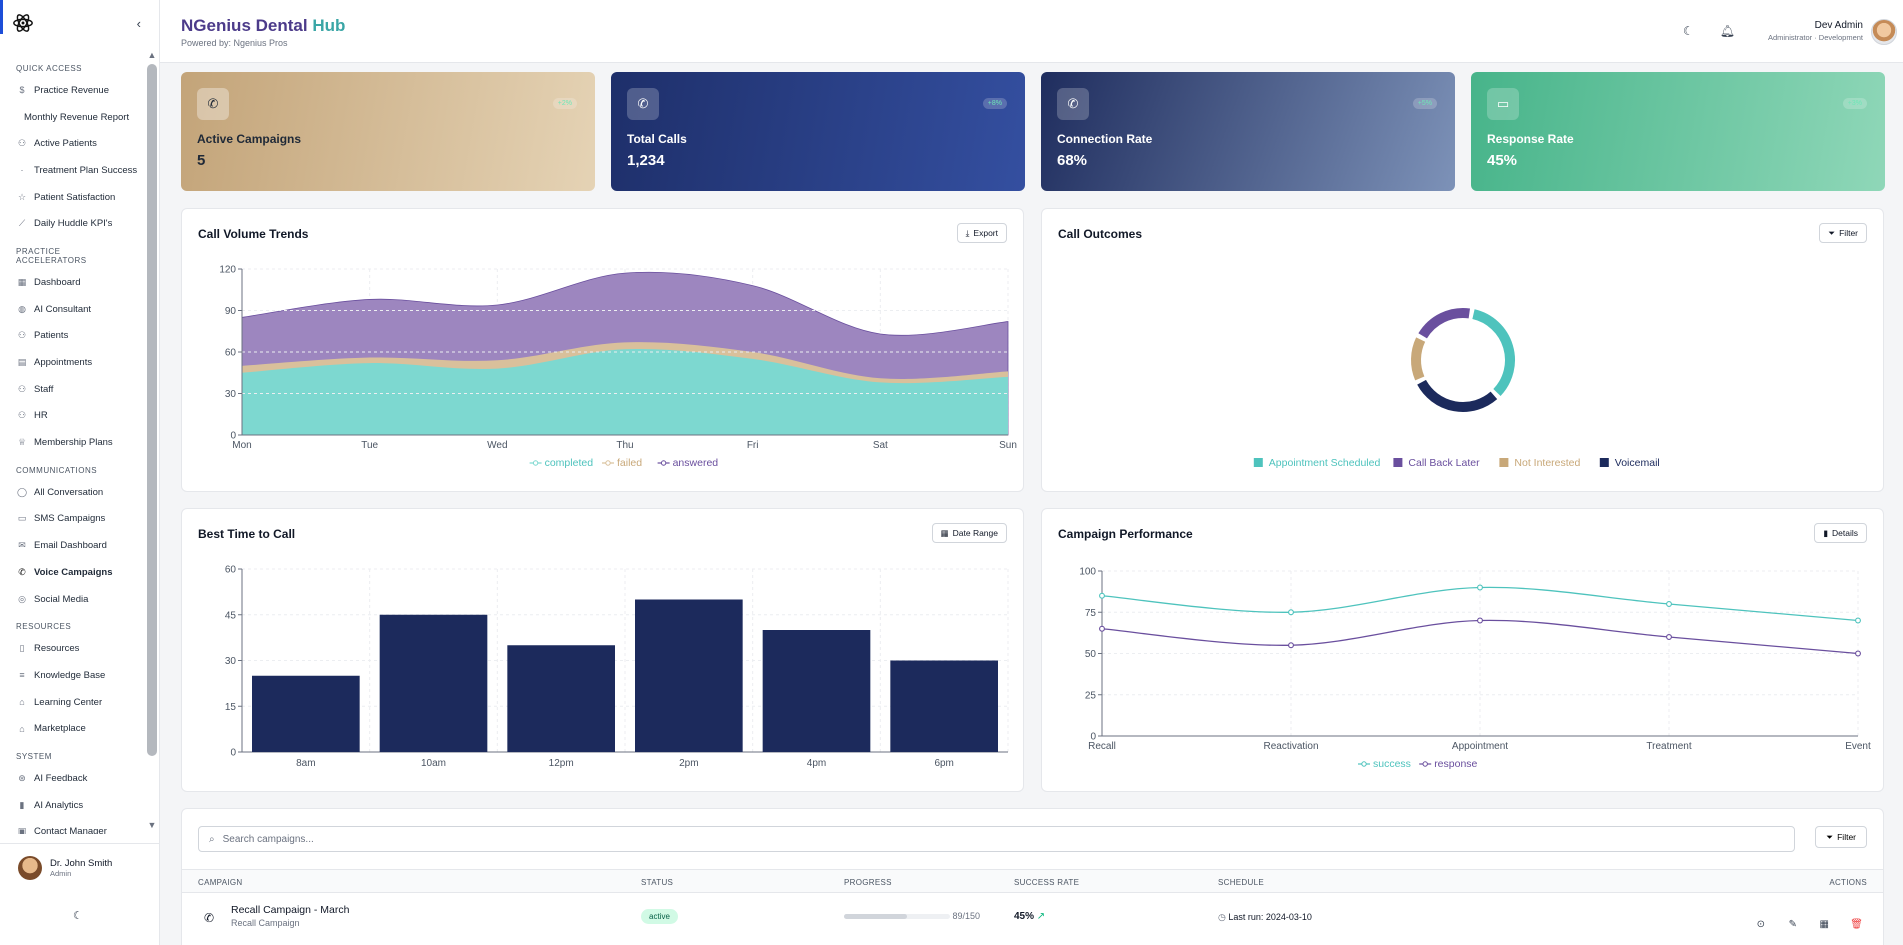 The image size is (1903, 945). I want to click on edit-icon: ✎, so click(1792, 924).